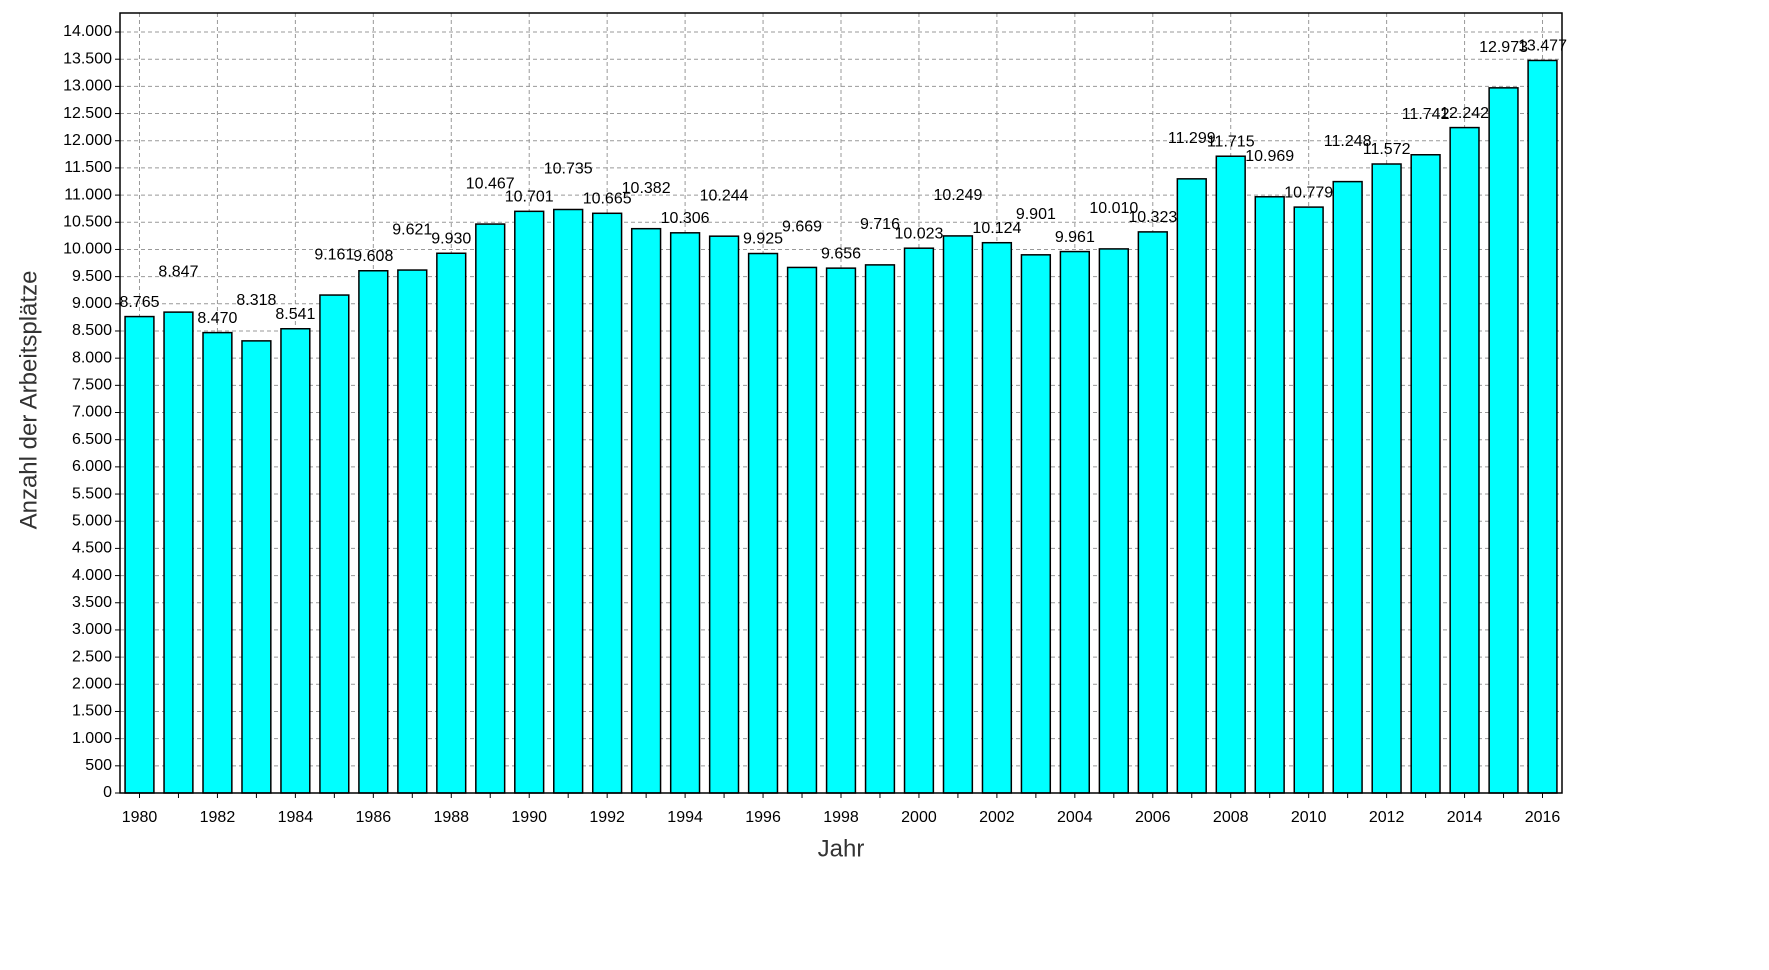 This screenshot has height=970, width=1769. Describe the element at coordinates (373, 256) in the screenshot. I see `value-label: 9.608` at that location.